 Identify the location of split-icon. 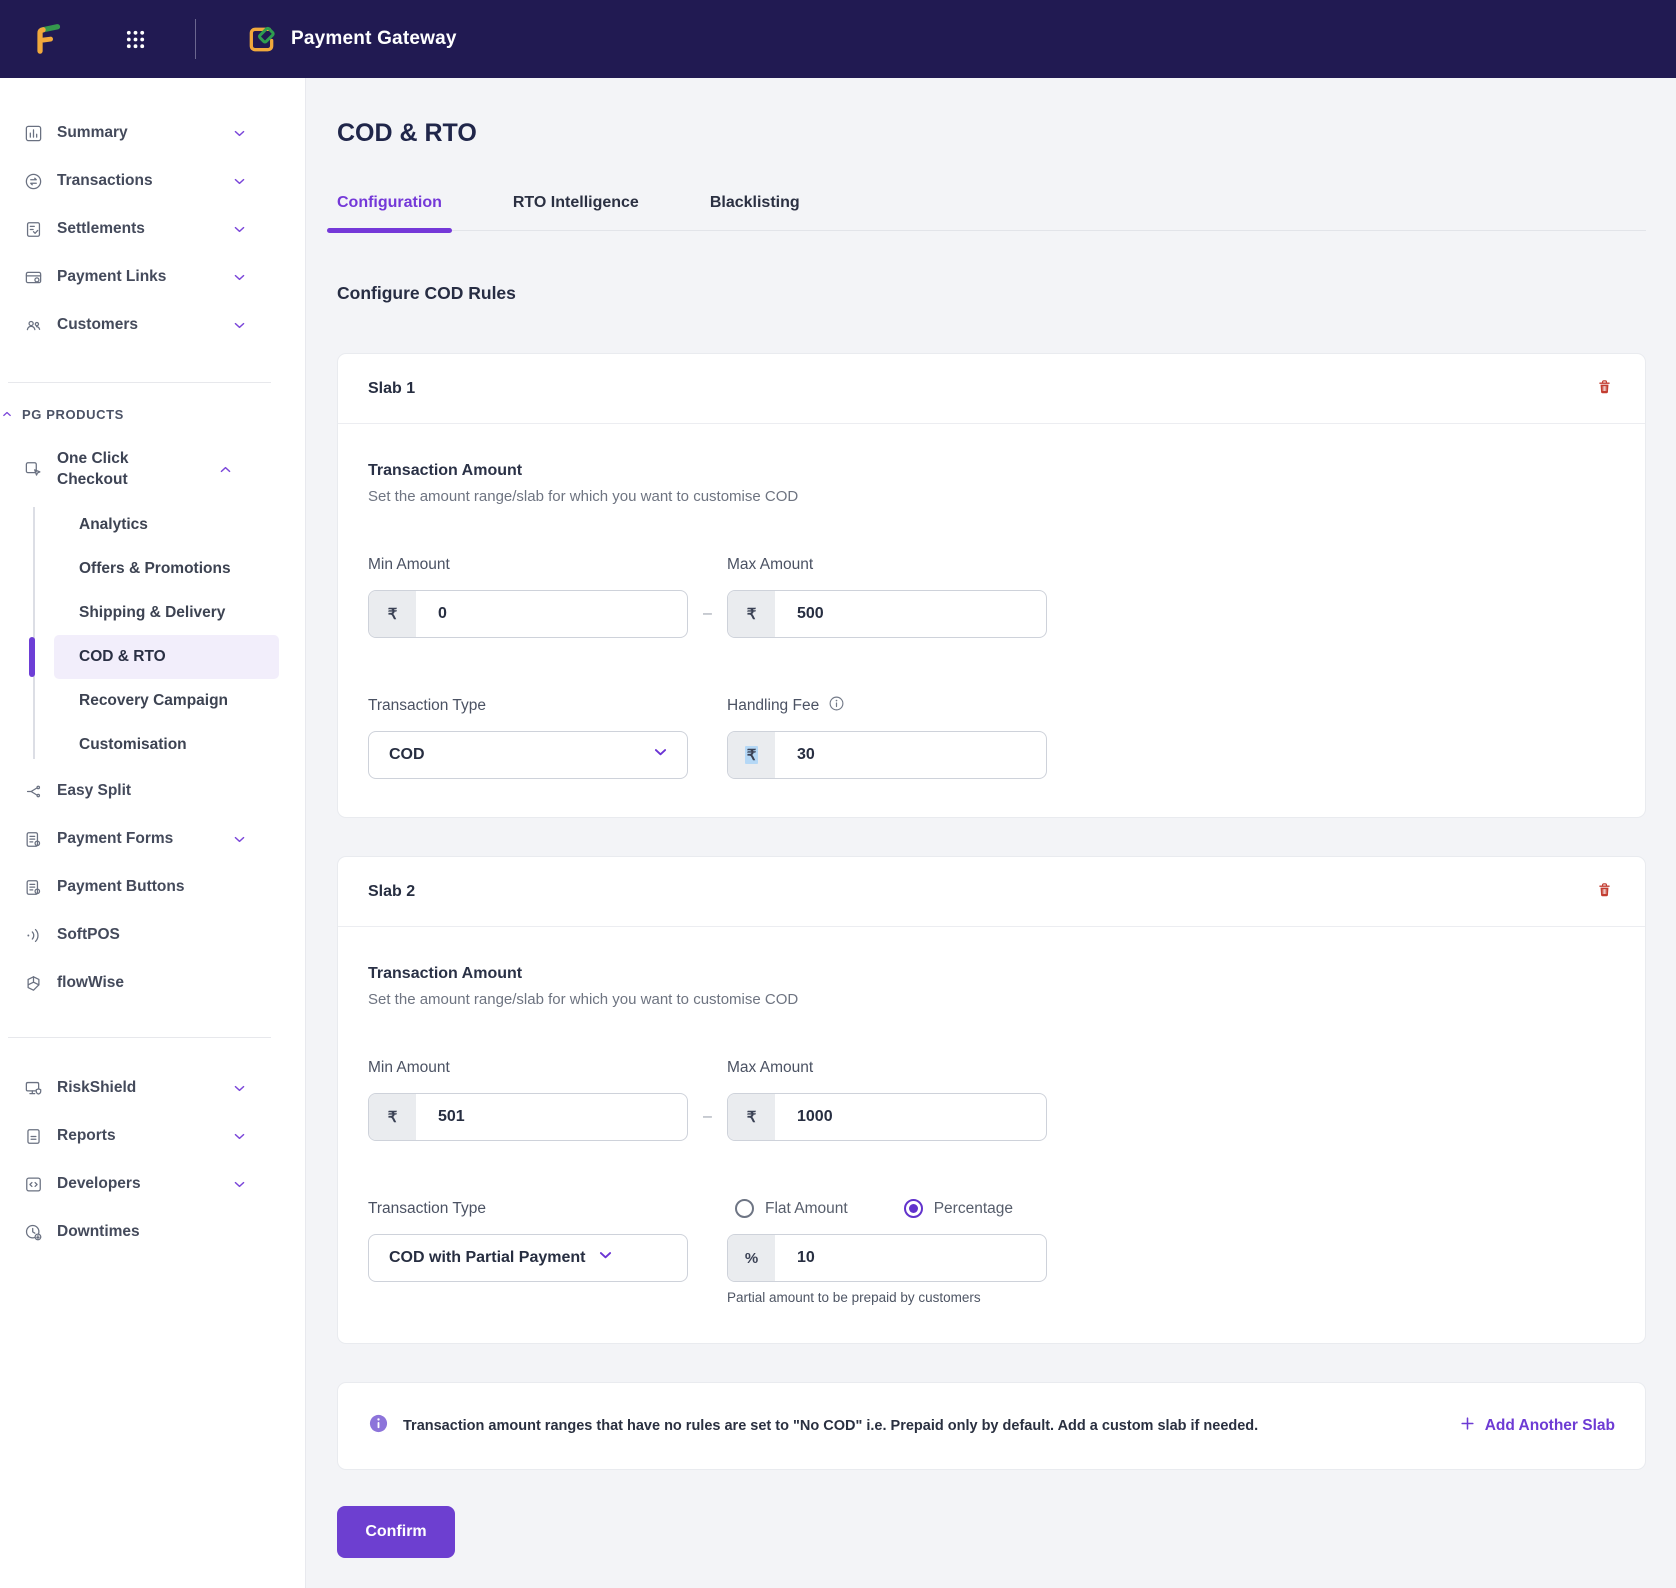
(34, 791).